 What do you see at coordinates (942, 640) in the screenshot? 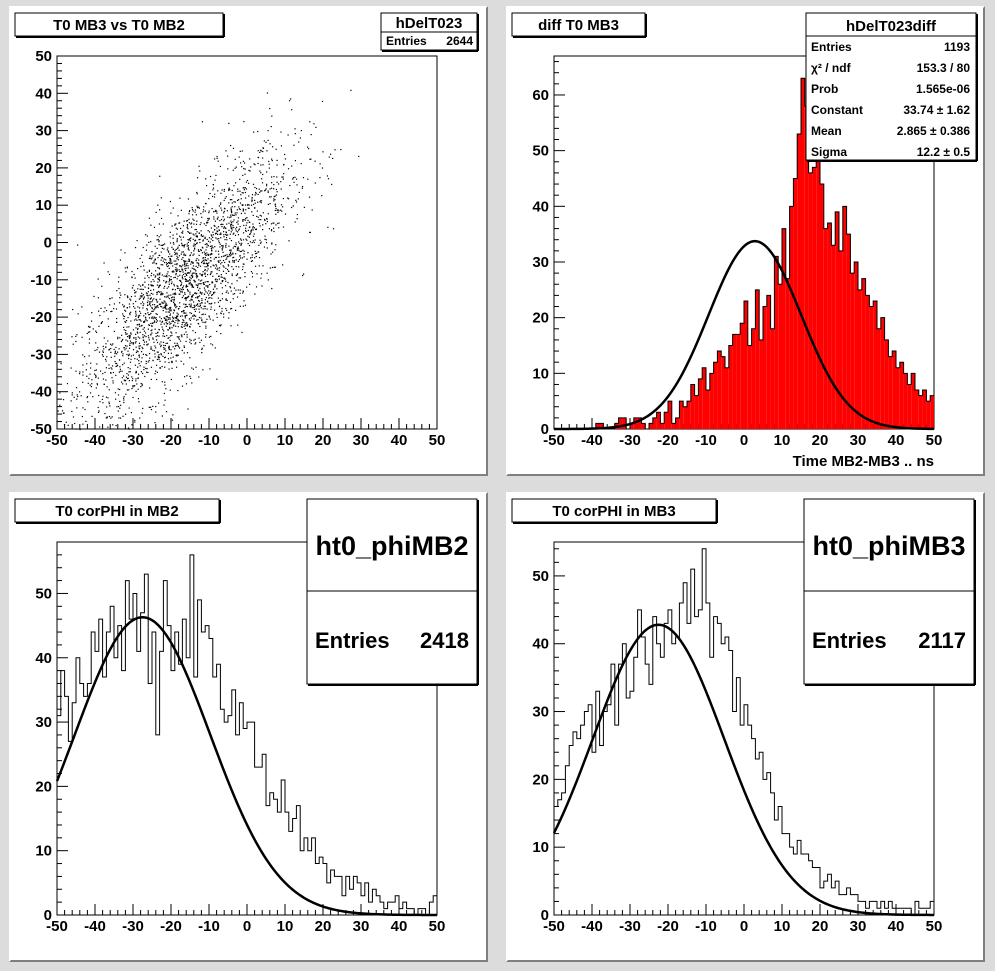
I see `stats-value-entries: 2117` at bounding box center [942, 640].